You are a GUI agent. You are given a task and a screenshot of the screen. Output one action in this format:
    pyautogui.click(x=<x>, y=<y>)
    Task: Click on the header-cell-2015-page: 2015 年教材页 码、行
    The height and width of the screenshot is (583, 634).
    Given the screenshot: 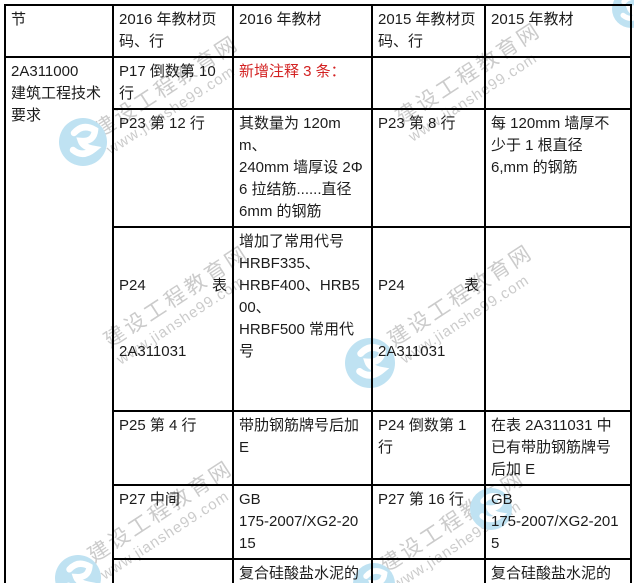 What is the action you would take?
    pyautogui.click(x=428, y=31)
    